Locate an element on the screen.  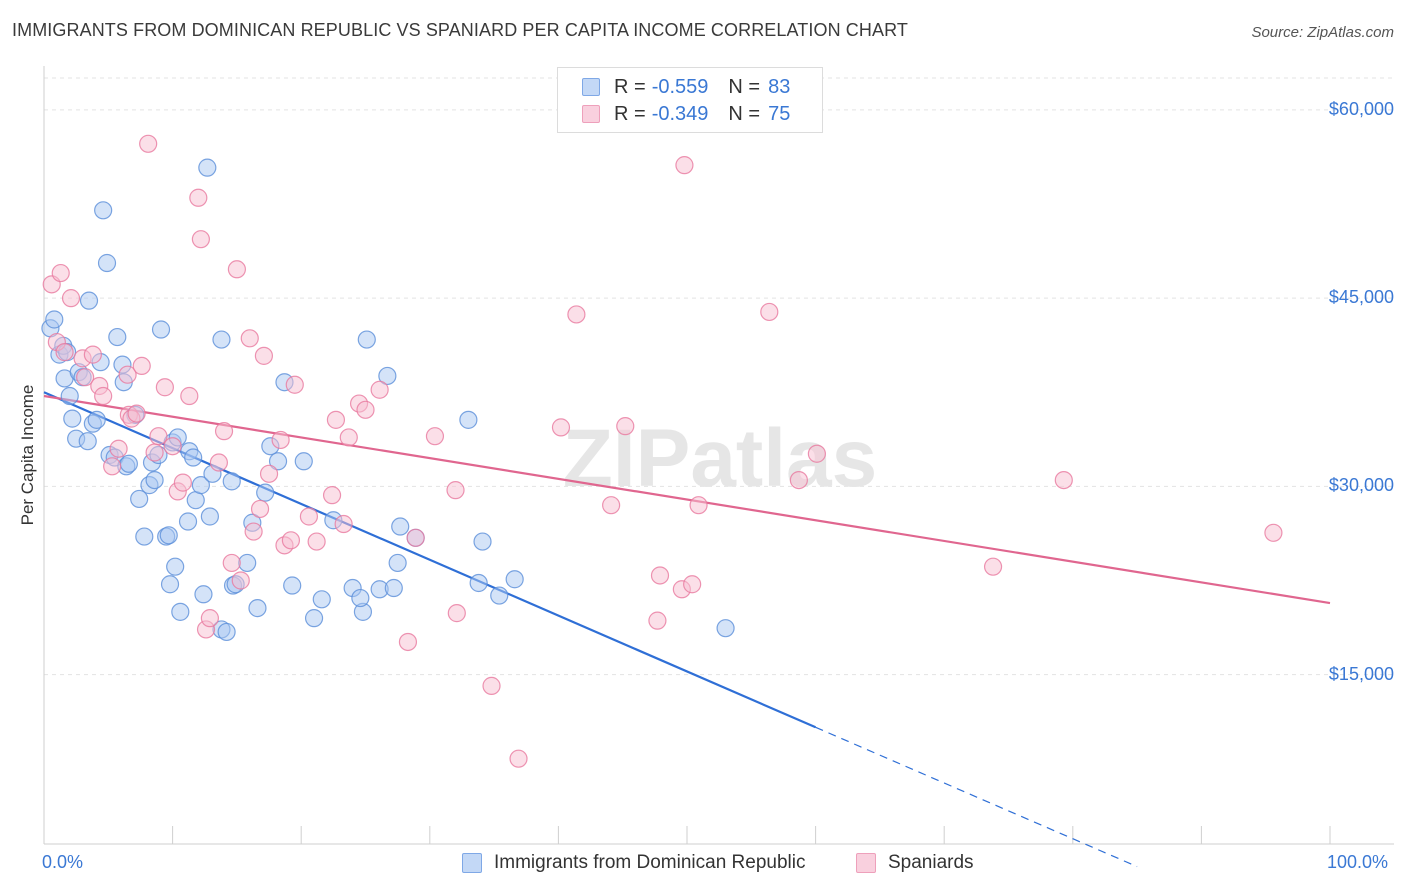
y-tick-label: $15,000 is located at coordinates (1361, 673).